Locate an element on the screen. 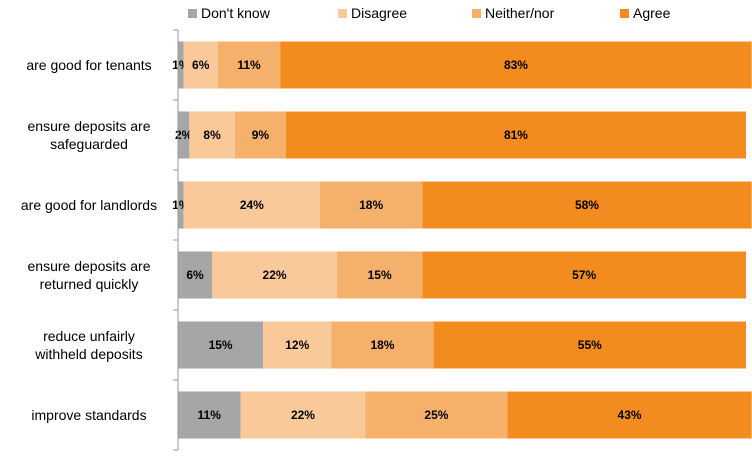  data-label: 9% is located at coordinates (261, 135).